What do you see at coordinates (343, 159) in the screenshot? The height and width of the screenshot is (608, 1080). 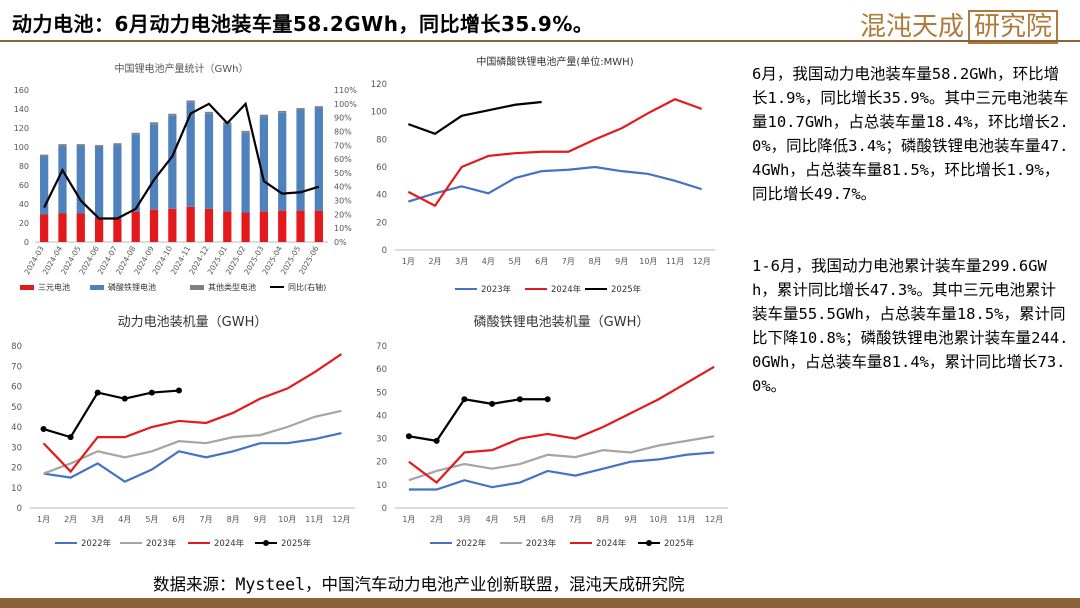 I see `y2-tick-label: 60%` at bounding box center [343, 159].